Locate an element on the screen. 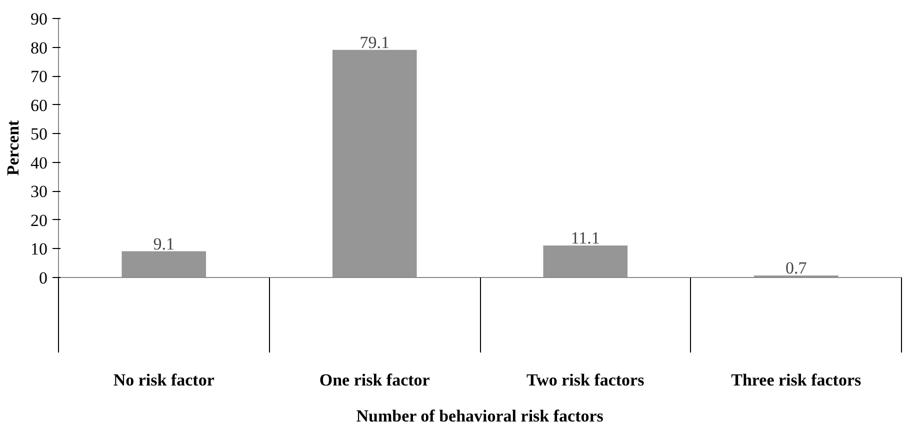 This screenshot has height=430, width=917. x-tick-label: One risk factor is located at coordinates (374, 380).